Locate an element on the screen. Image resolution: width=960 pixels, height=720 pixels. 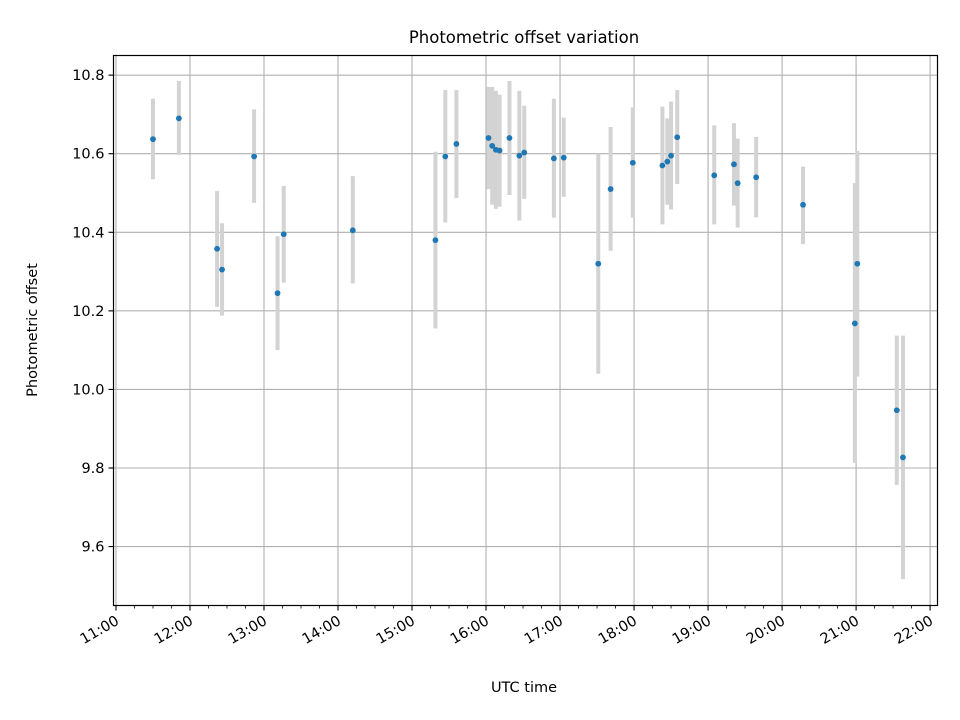
y-tick-label: 10.6 is located at coordinates (88, 155).